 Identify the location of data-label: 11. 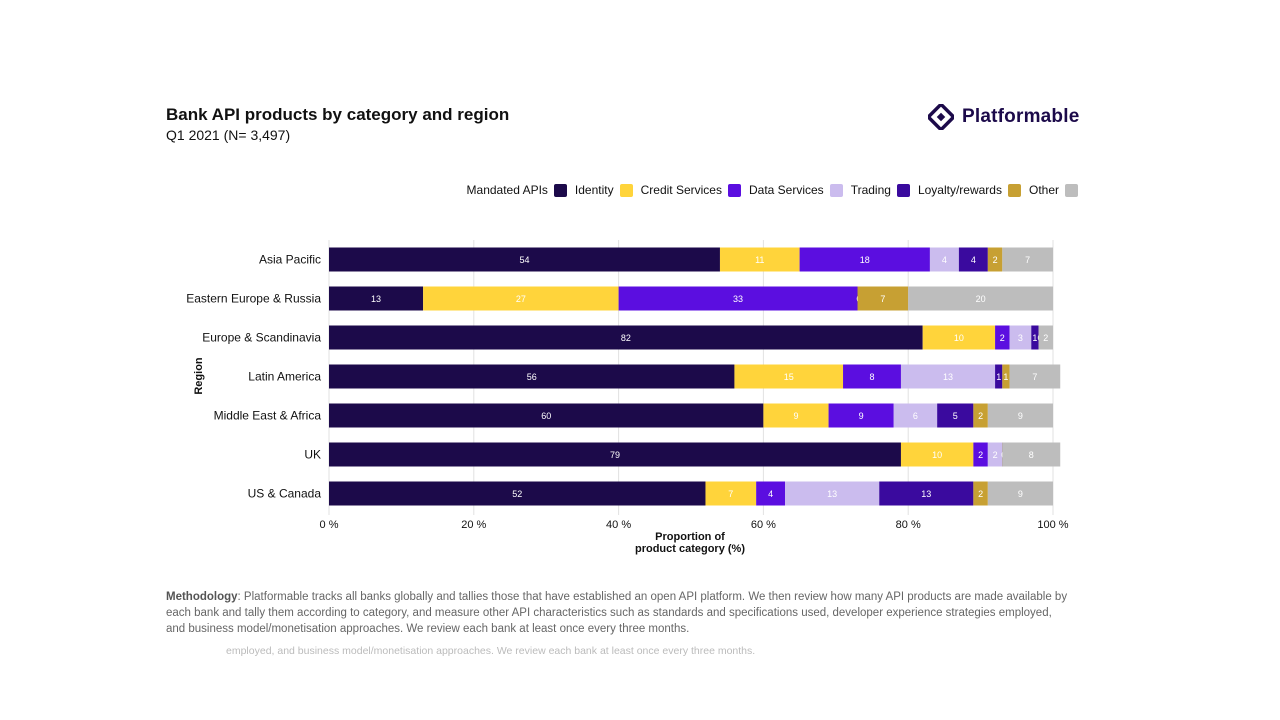
(759, 260).